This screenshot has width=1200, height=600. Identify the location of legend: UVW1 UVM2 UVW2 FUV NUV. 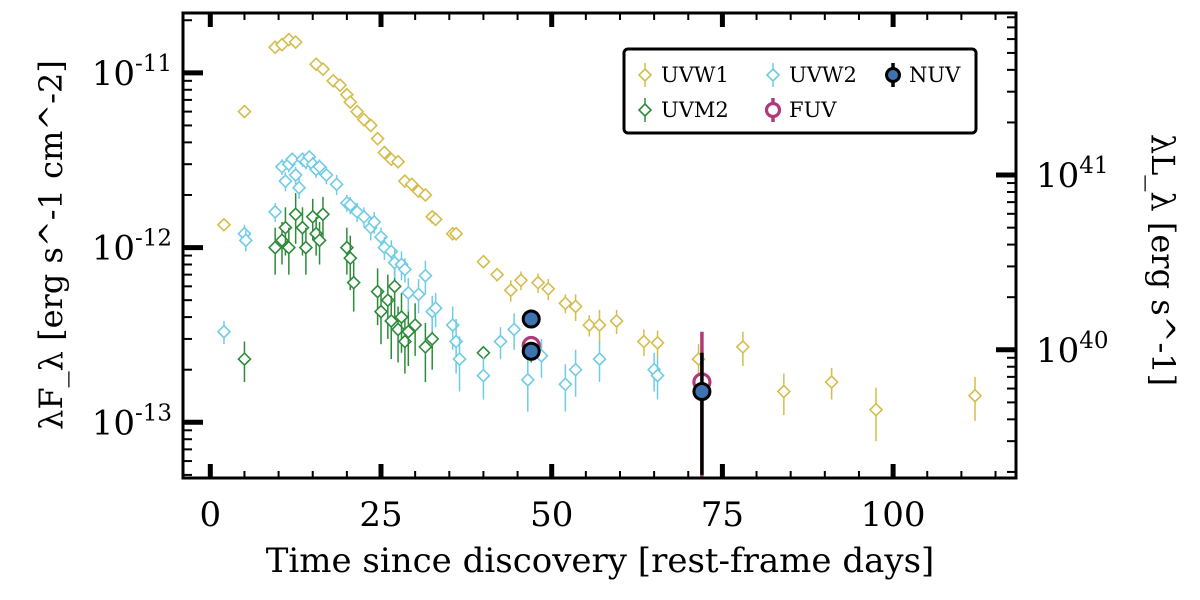
(800, 91).